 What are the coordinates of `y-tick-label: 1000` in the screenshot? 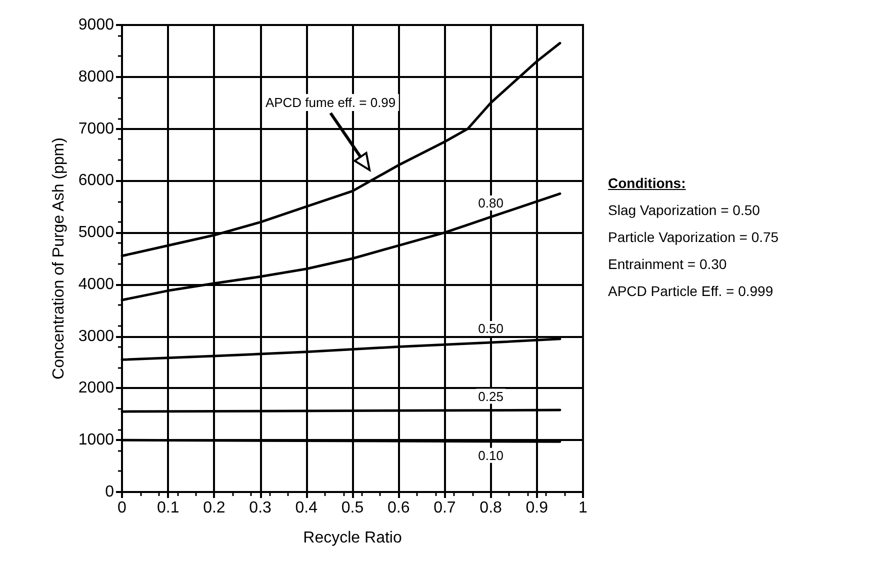 It's located at (96, 440).